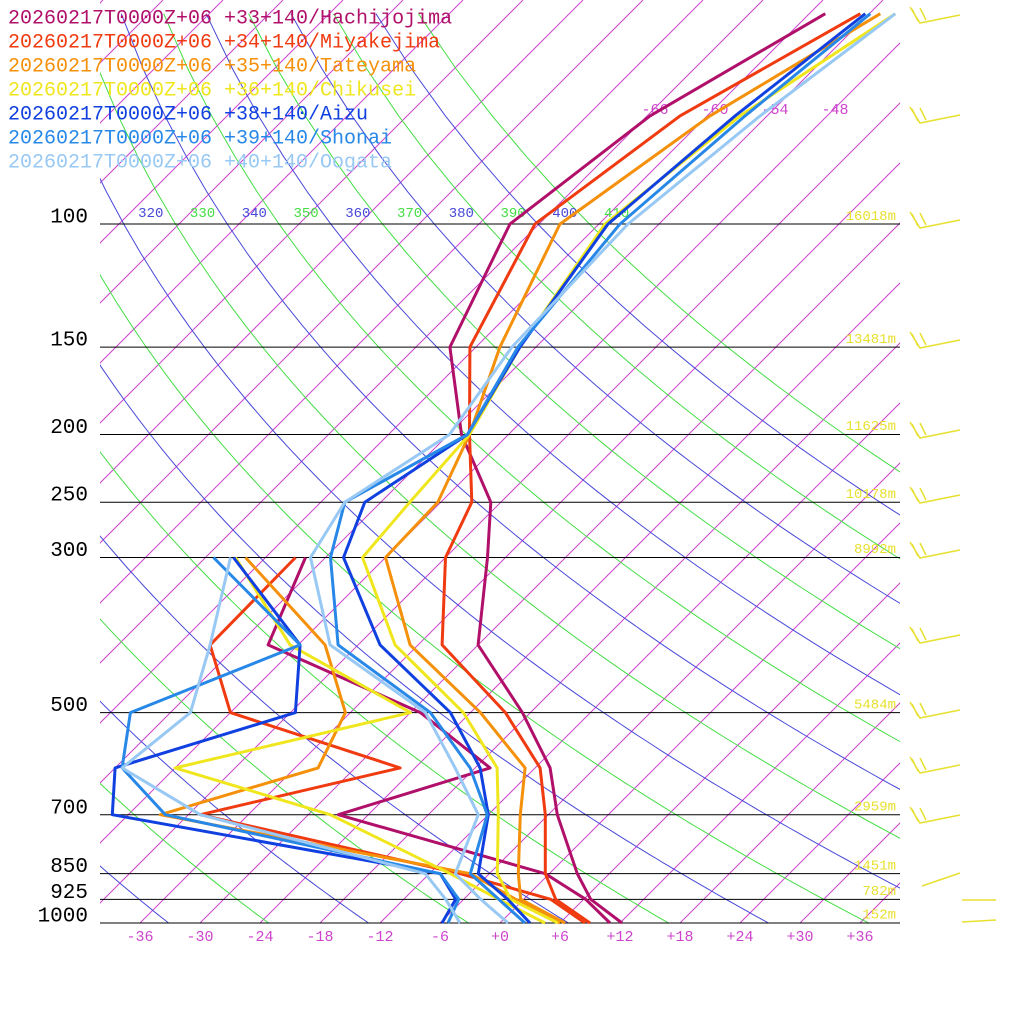  What do you see at coordinates (739, 937) in the screenshot?
I see `x-tick-label: +24` at bounding box center [739, 937].